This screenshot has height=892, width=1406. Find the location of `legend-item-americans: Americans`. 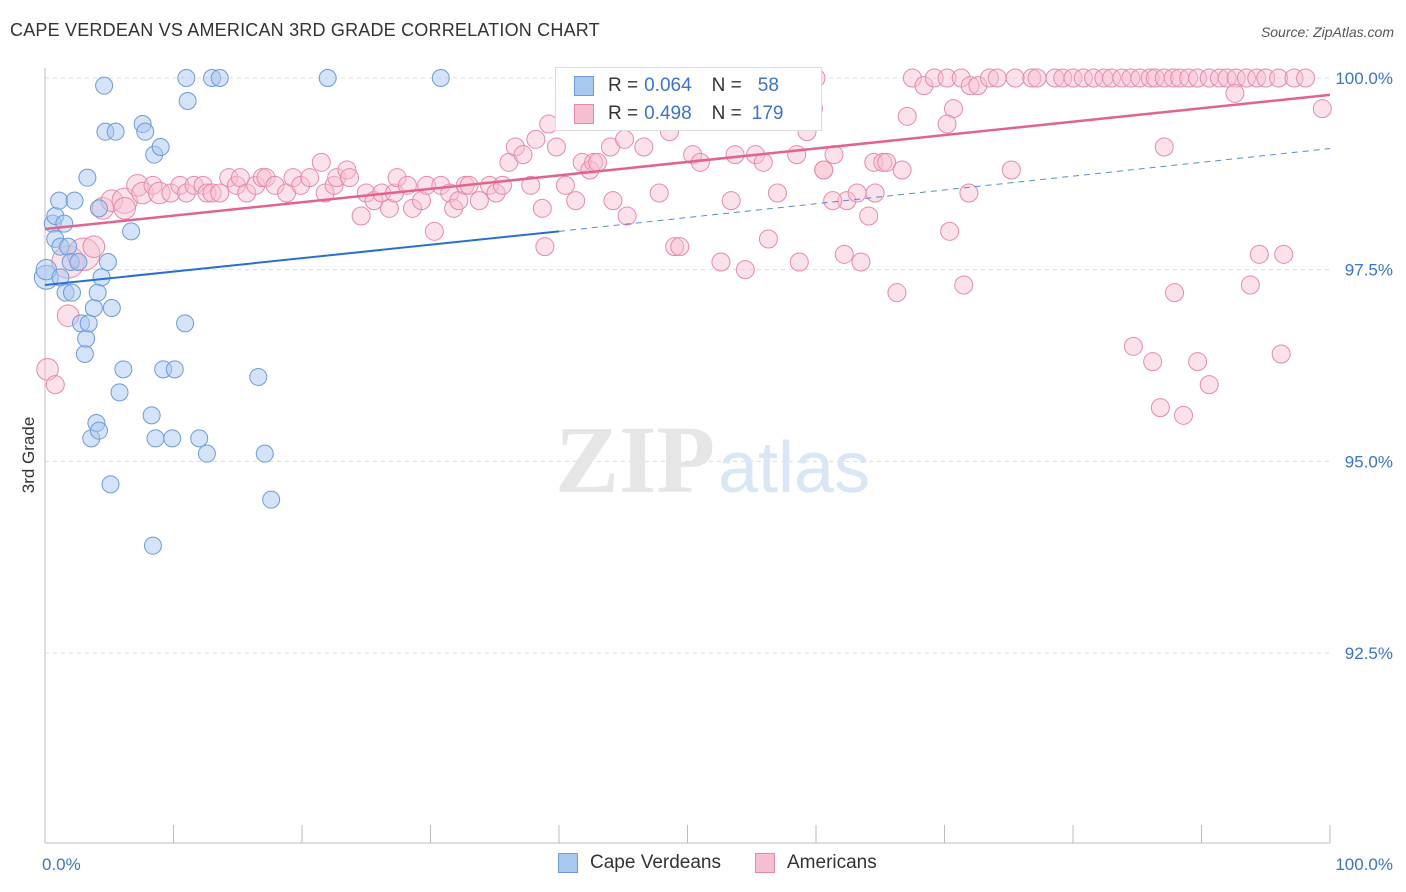

legend-item-americans: Americans is located at coordinates (816, 863).